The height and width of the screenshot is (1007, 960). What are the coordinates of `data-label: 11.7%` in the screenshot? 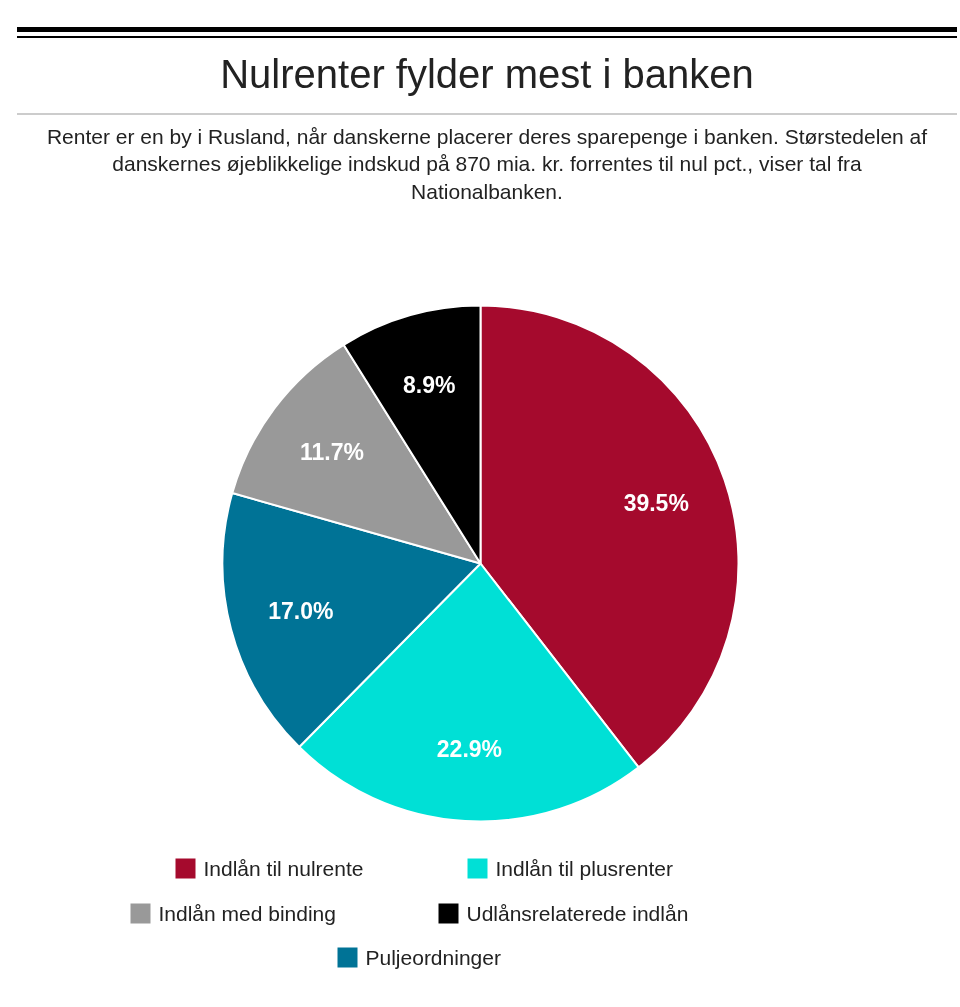 It's located at (331, 451).